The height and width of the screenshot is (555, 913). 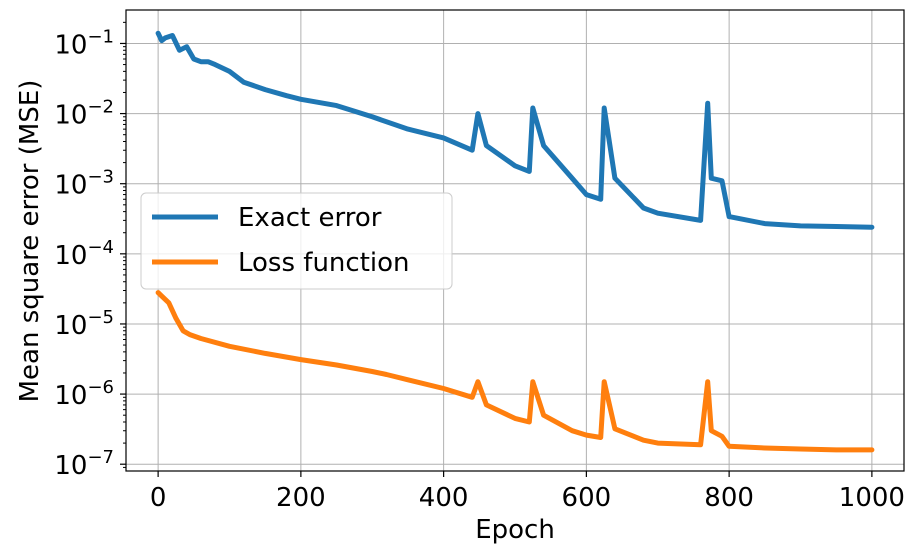 I want to click on y-tick-label: 10⁻¹, so click(x=84, y=43).